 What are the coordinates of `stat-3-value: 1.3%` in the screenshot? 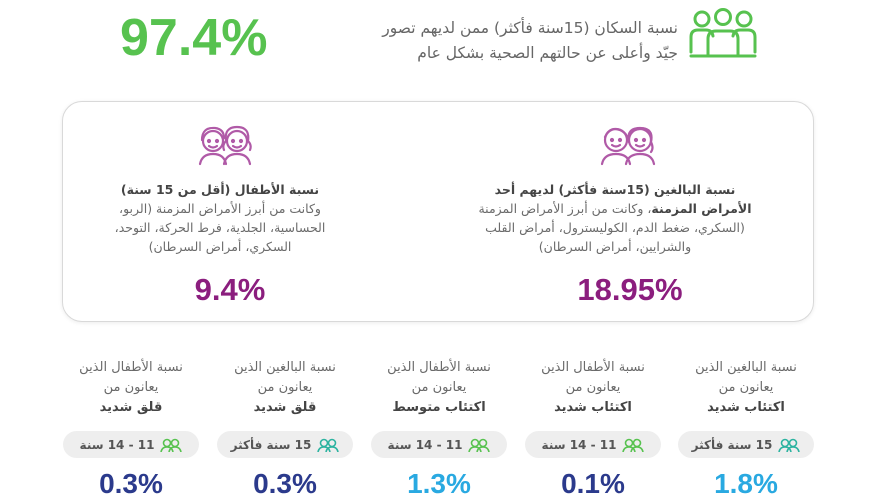 It's located at (439, 483).